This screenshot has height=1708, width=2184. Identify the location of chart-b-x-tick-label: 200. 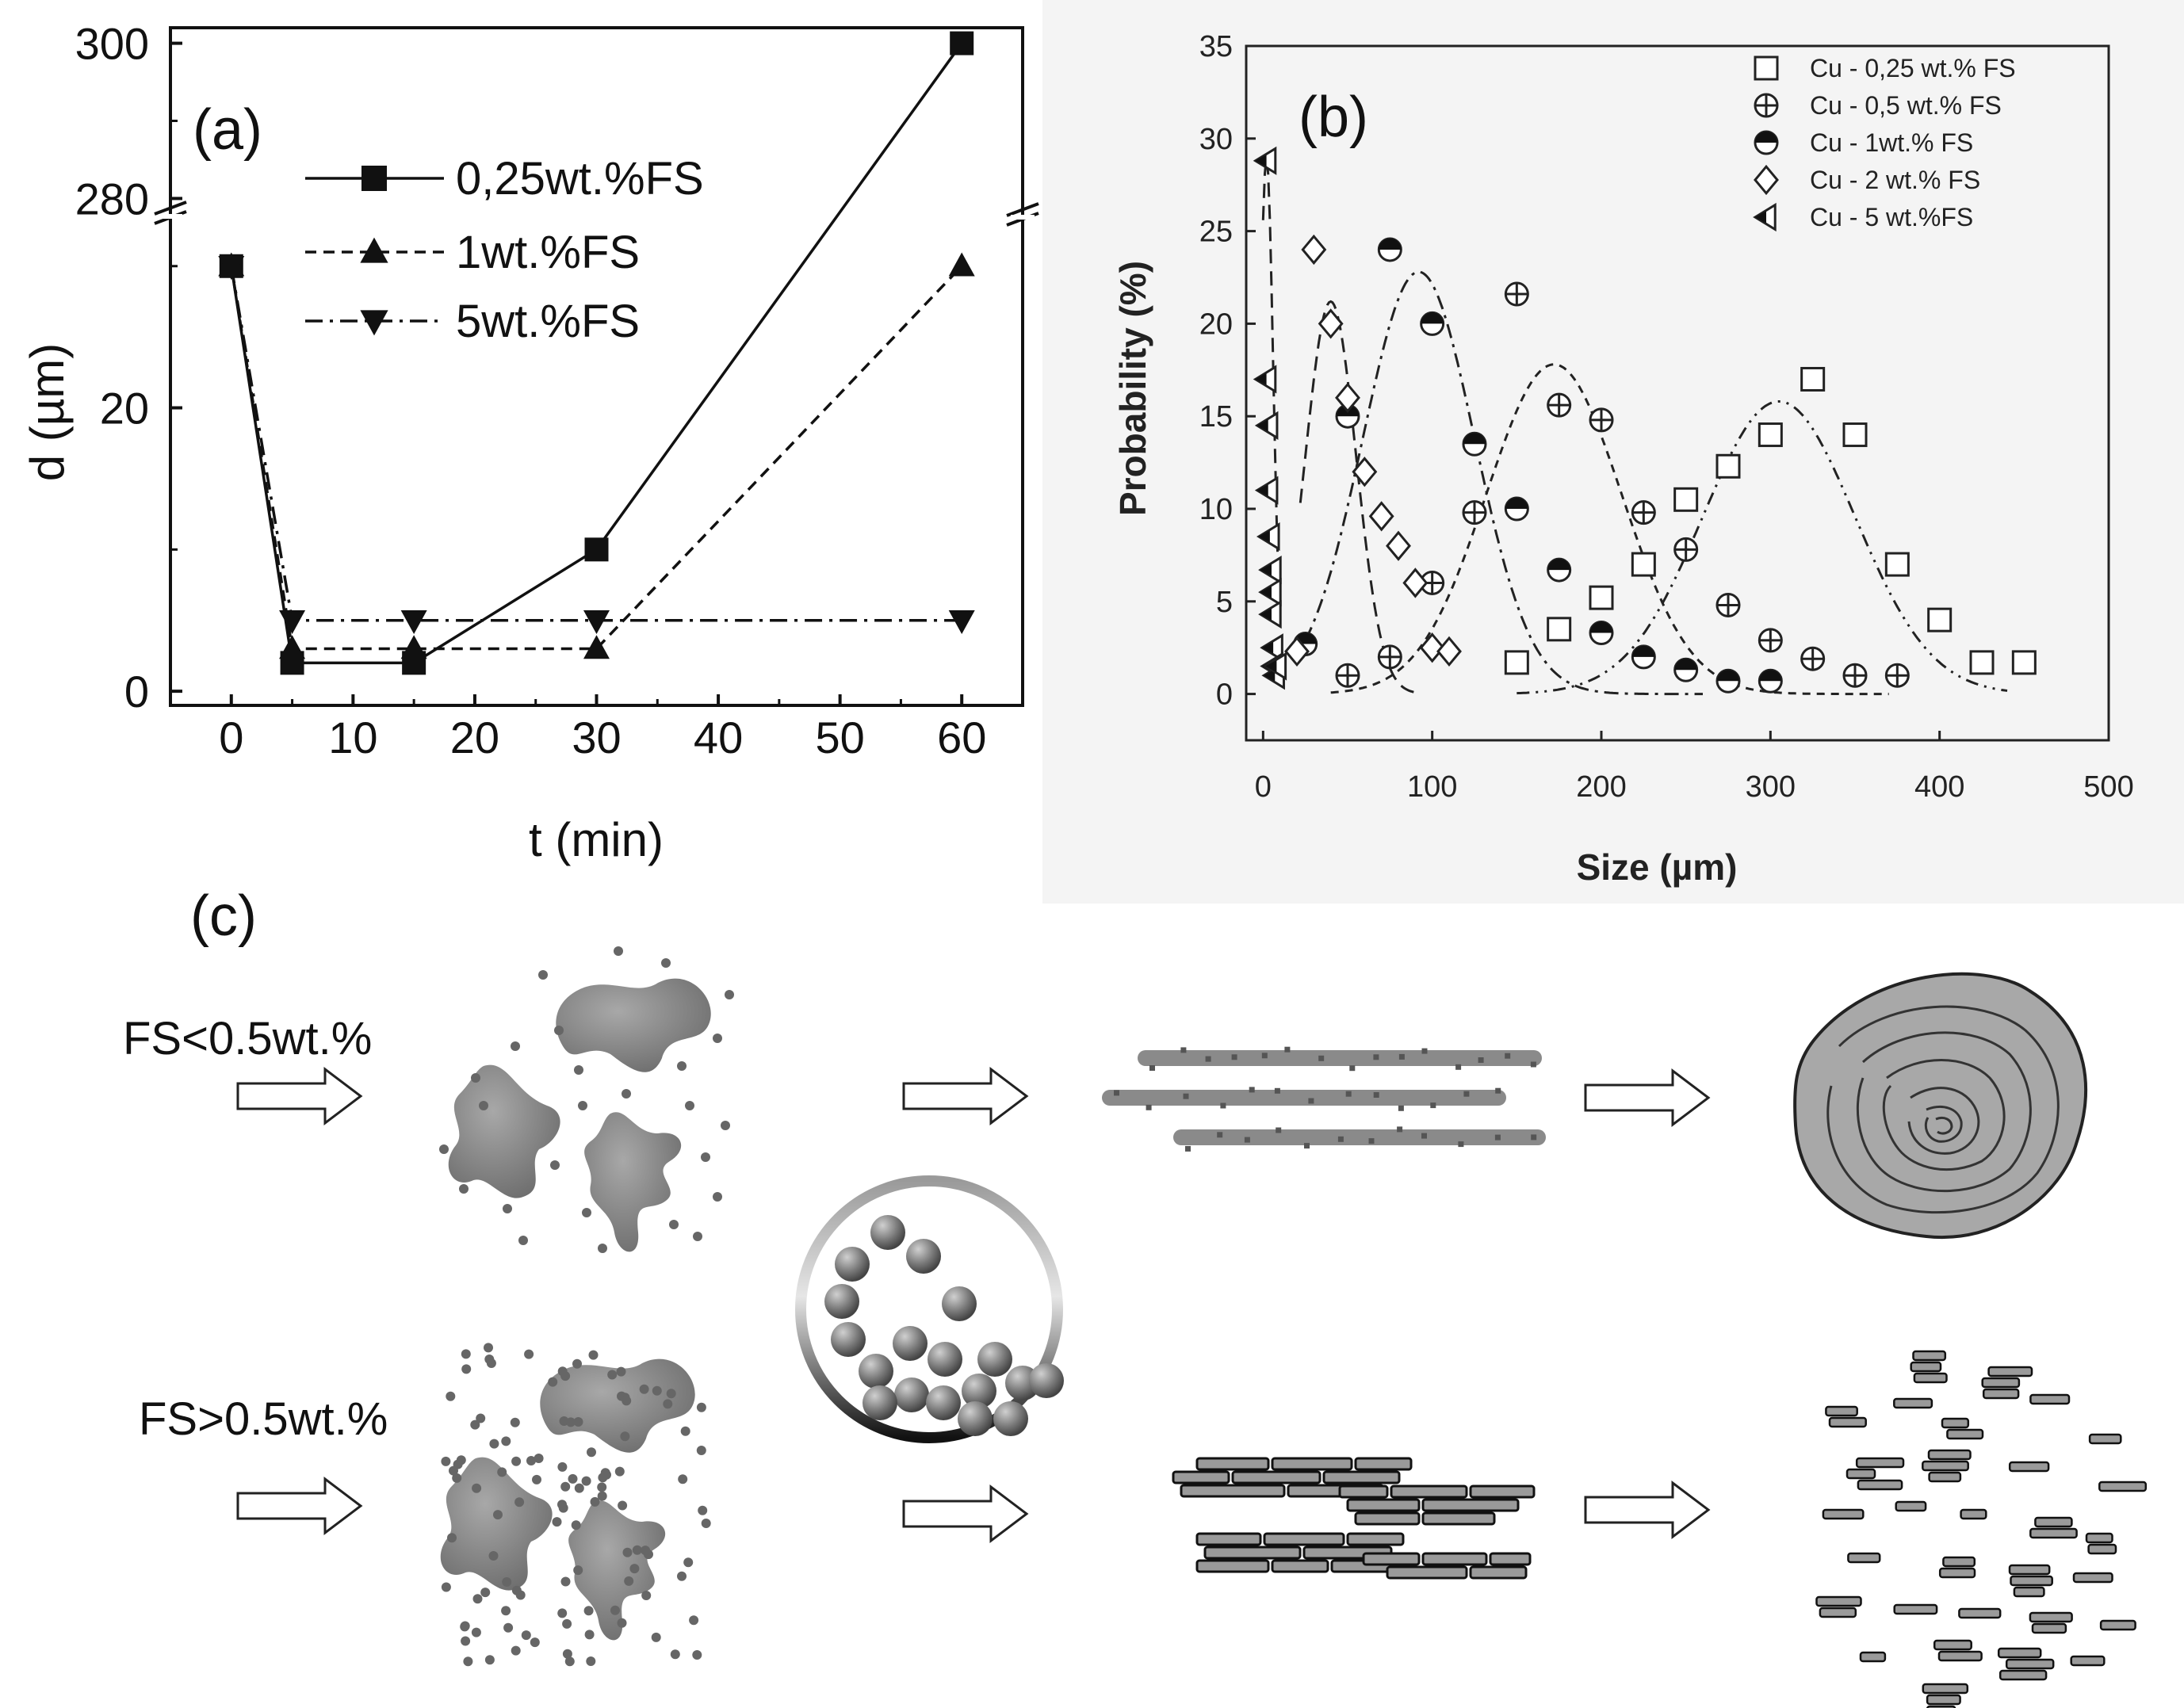
(1601, 787).